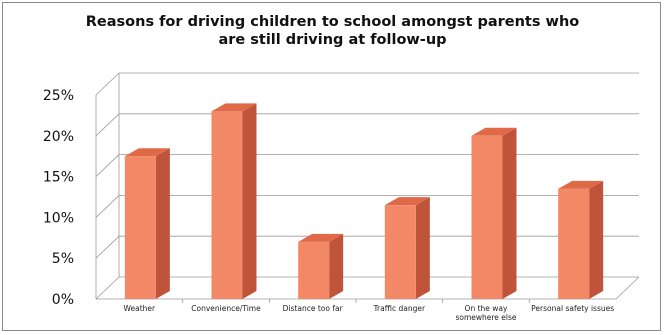 This screenshot has width=665, height=335. Describe the element at coordinates (572, 308) in the screenshot. I see `x-tick-label: Personal safety issues` at that location.